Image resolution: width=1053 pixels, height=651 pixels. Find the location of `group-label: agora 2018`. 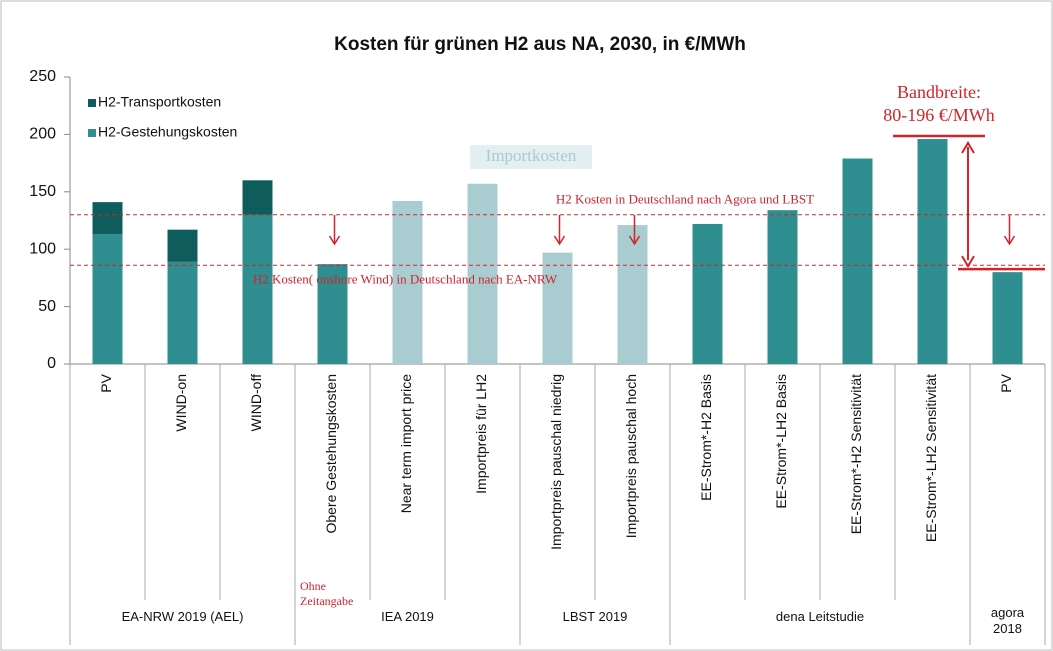

group-label: agora 2018 is located at coordinates (1007, 620).